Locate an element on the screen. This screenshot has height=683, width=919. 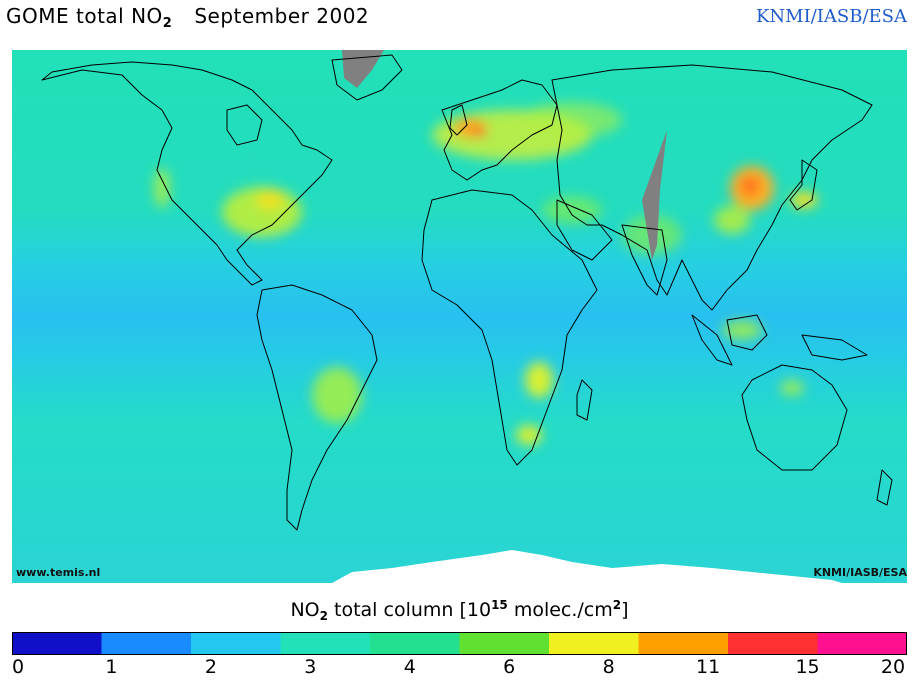
colorbar-tick-label: 1 is located at coordinates (111, 667).